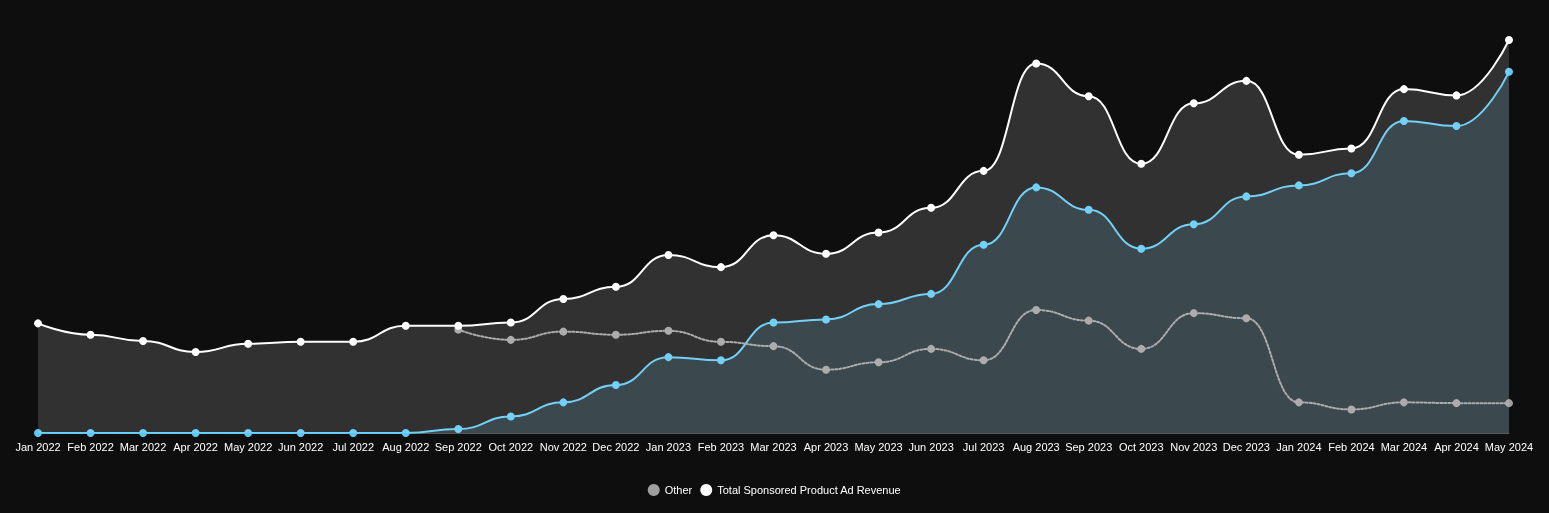  What do you see at coordinates (563, 446) in the screenshot?
I see `x-tick-label: Nov 2022` at bounding box center [563, 446].